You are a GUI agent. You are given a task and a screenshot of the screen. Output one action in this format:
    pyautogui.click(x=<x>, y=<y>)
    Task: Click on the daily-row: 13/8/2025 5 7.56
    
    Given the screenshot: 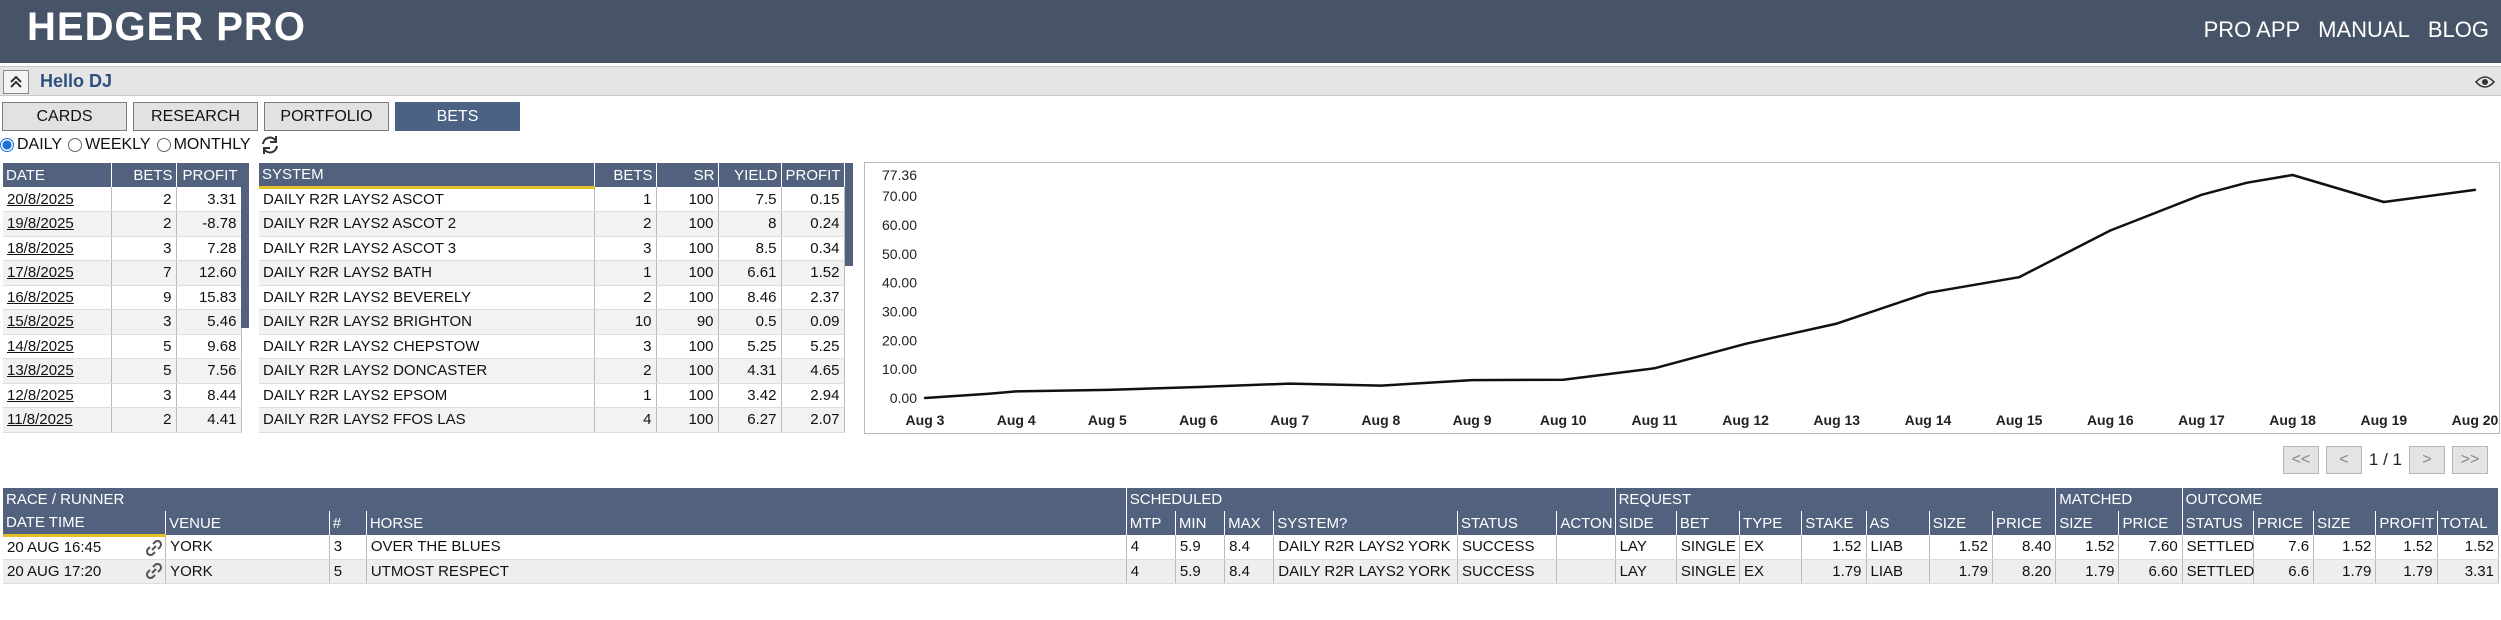 What is the action you would take?
    pyautogui.click(x=122, y=371)
    